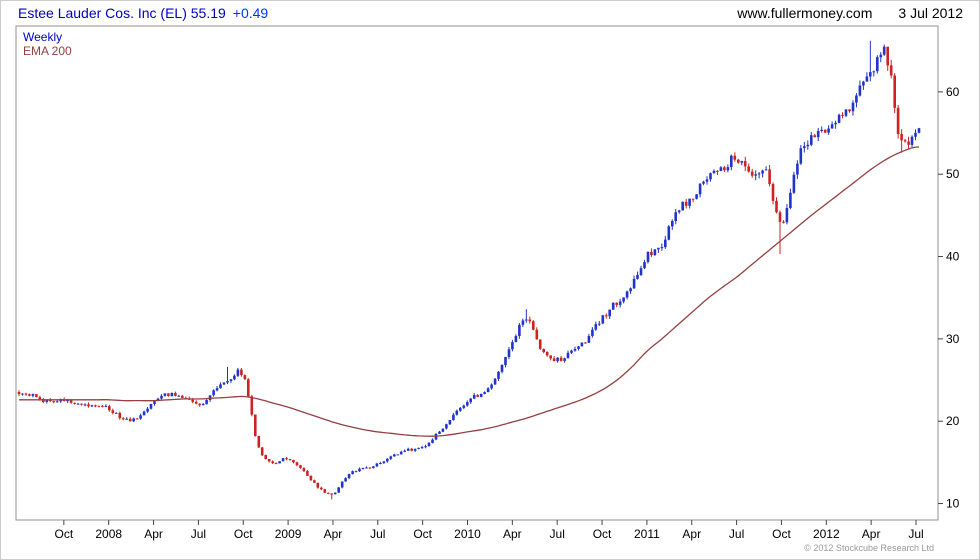 The image size is (980, 560). Describe the element at coordinates (250, 13) in the screenshot. I see `price-change: +0.49` at that location.